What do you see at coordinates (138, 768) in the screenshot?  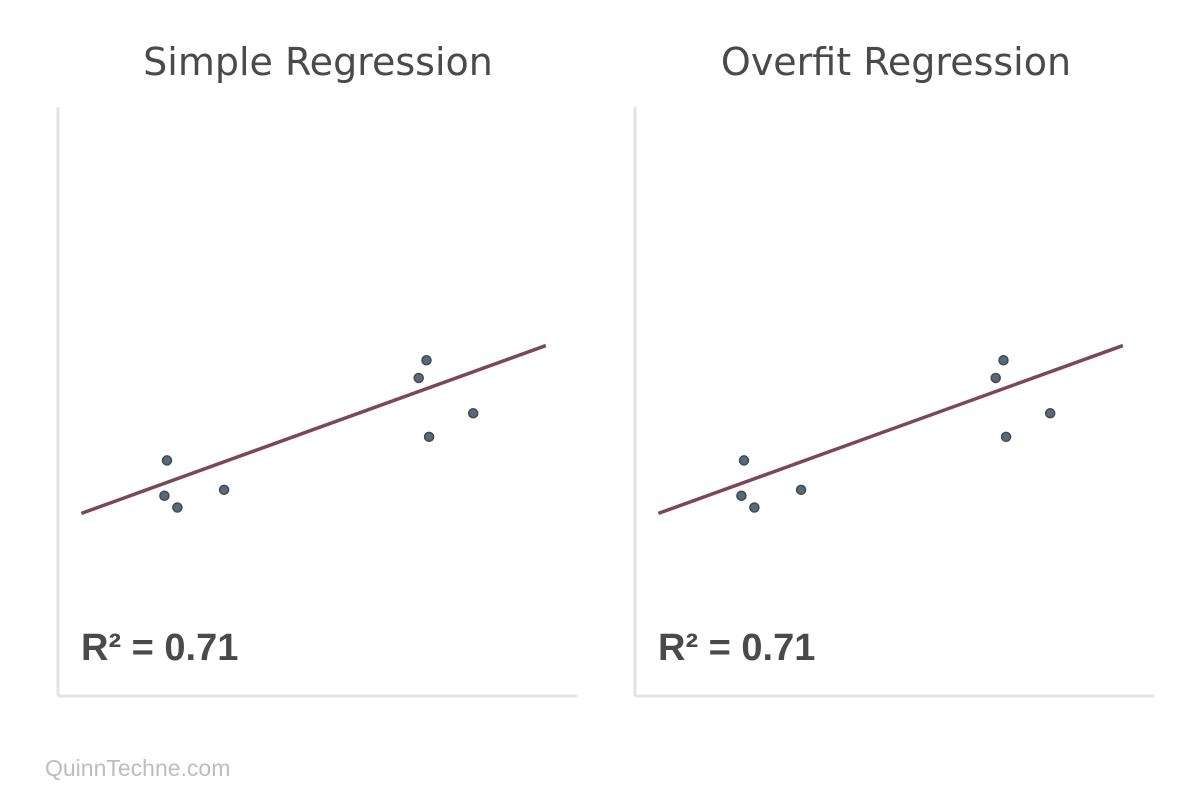 I see `watermark-text: QuinnTechne.com` at bounding box center [138, 768].